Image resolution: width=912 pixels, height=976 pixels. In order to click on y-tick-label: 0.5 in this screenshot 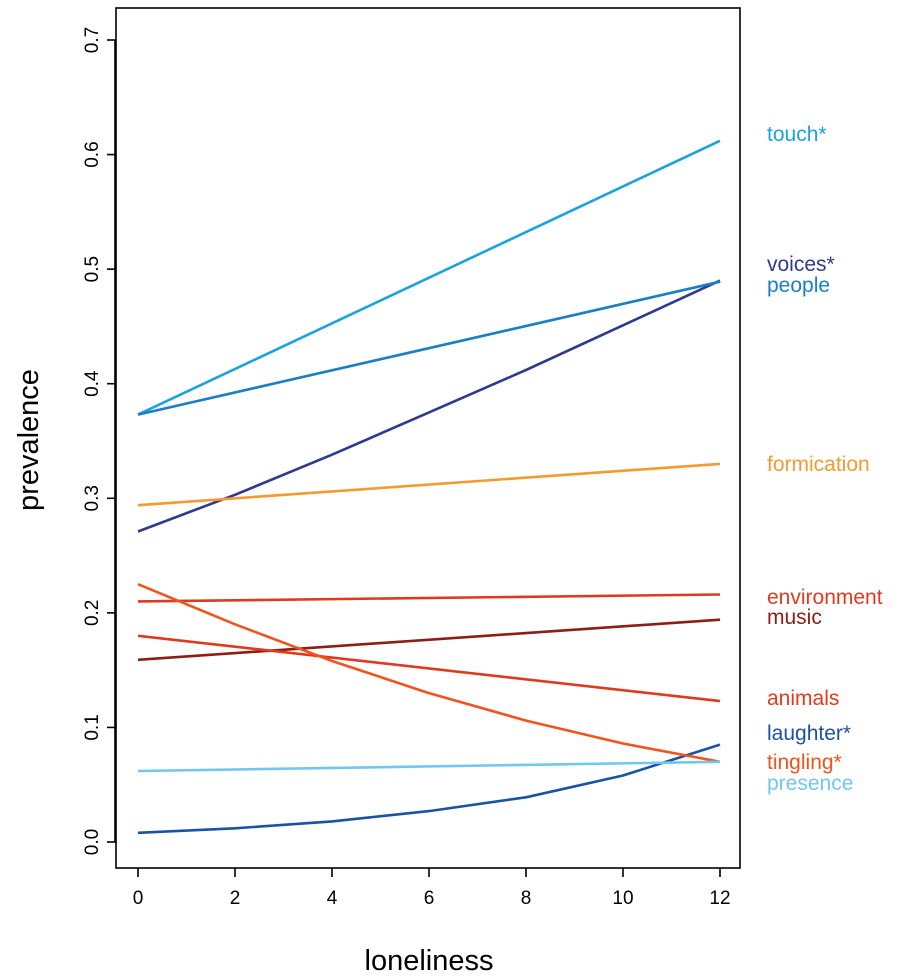, I will do `click(92, 269)`.